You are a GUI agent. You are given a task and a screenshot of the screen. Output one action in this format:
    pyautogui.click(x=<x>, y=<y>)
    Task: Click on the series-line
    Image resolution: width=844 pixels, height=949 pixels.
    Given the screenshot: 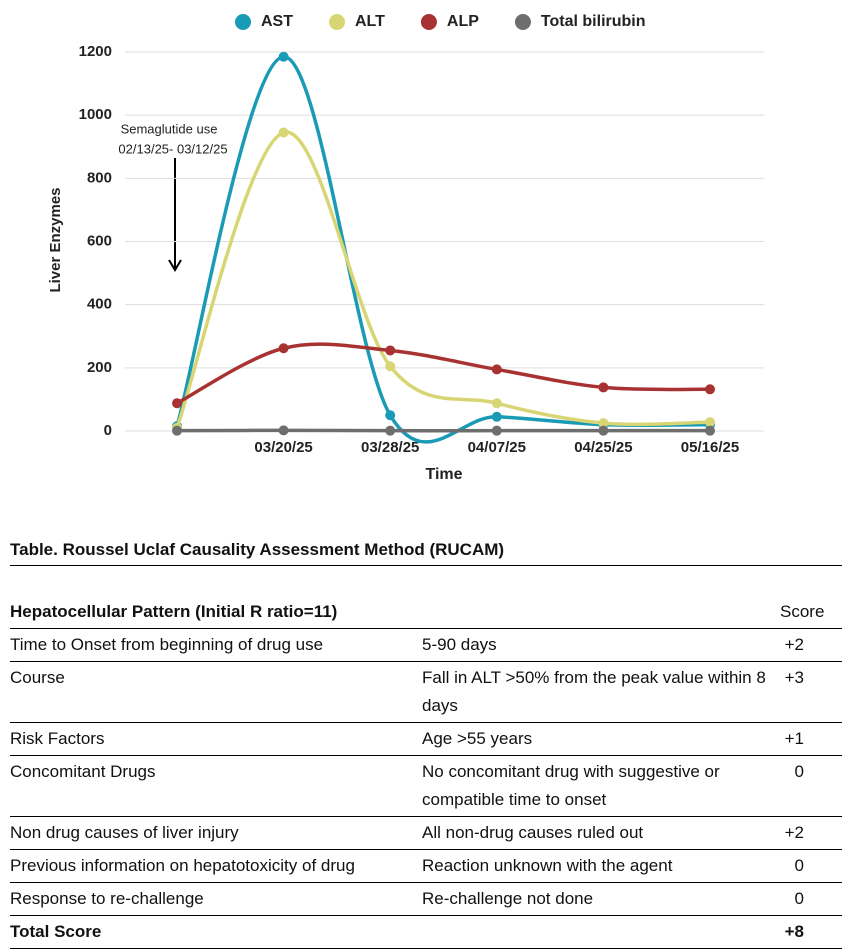 What is the action you would take?
    pyautogui.click(x=443, y=373)
    